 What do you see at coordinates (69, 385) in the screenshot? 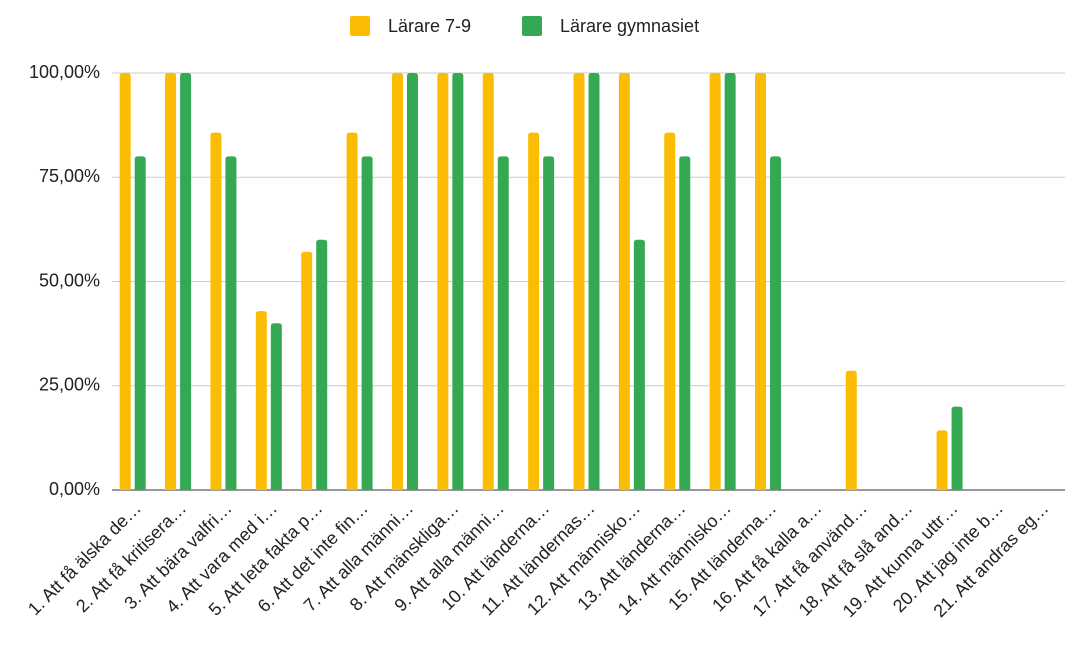
I see `y-tick-label: 25,00%` at bounding box center [69, 385].